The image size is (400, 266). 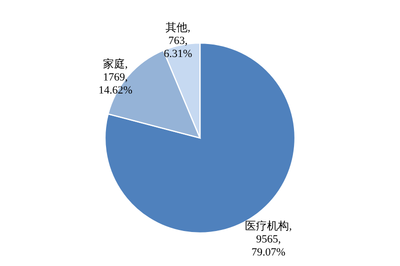 I want to click on slice-label: 其他, 763, 6.31%, so click(x=178, y=40).